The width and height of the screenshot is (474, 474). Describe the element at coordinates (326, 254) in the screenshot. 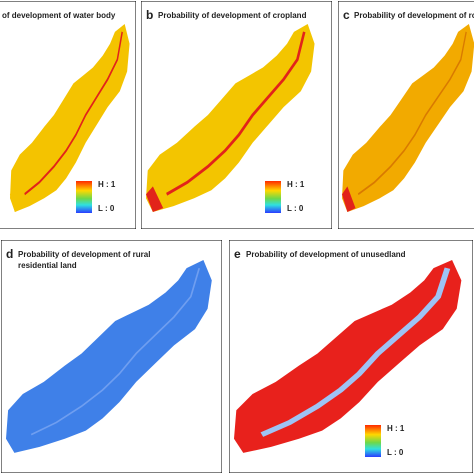

I see `panel-title: Probability of development of unusedland` at that location.